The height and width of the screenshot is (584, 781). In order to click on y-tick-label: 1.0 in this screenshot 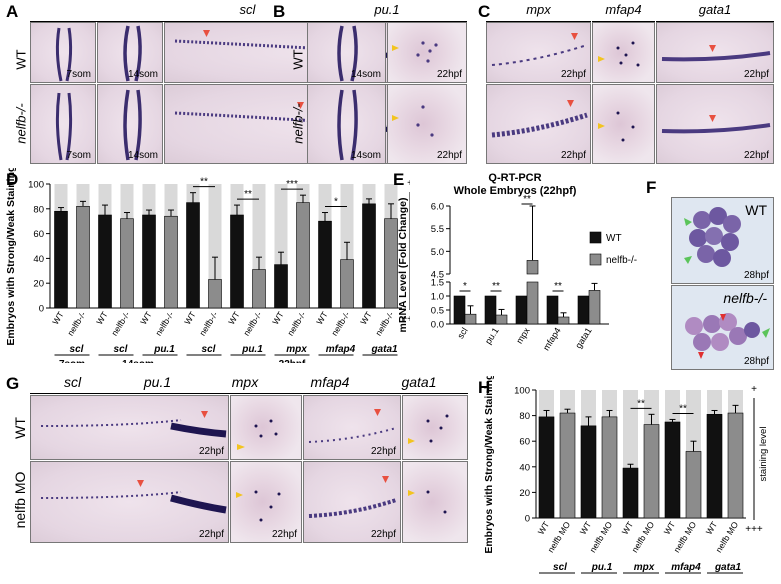, I will do `click(437, 297)`.